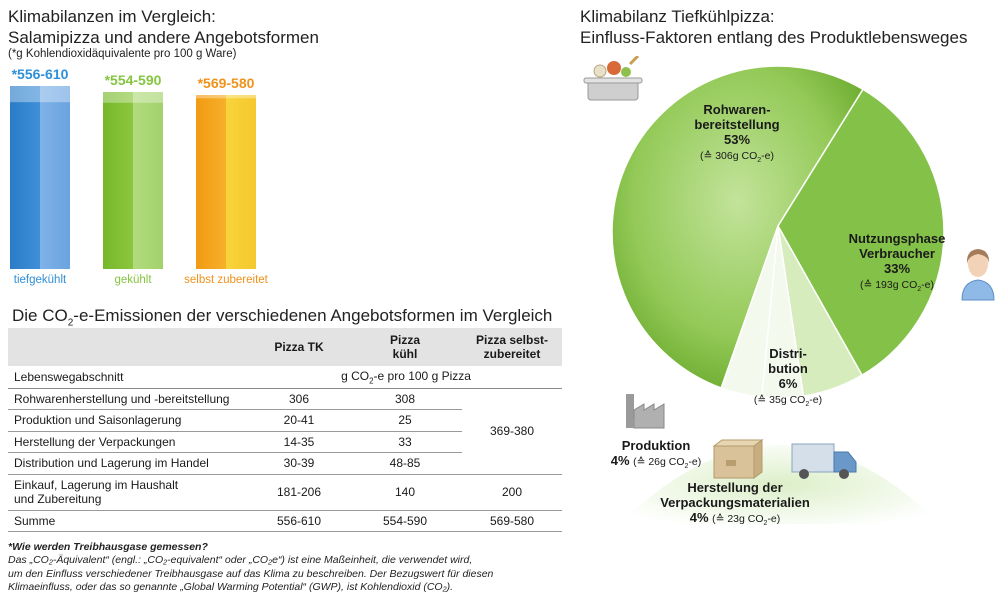 The width and height of the screenshot is (1000, 616). I want to click on table-row: Herstellung der Verpackungen 14-35 33, so click(285, 442).